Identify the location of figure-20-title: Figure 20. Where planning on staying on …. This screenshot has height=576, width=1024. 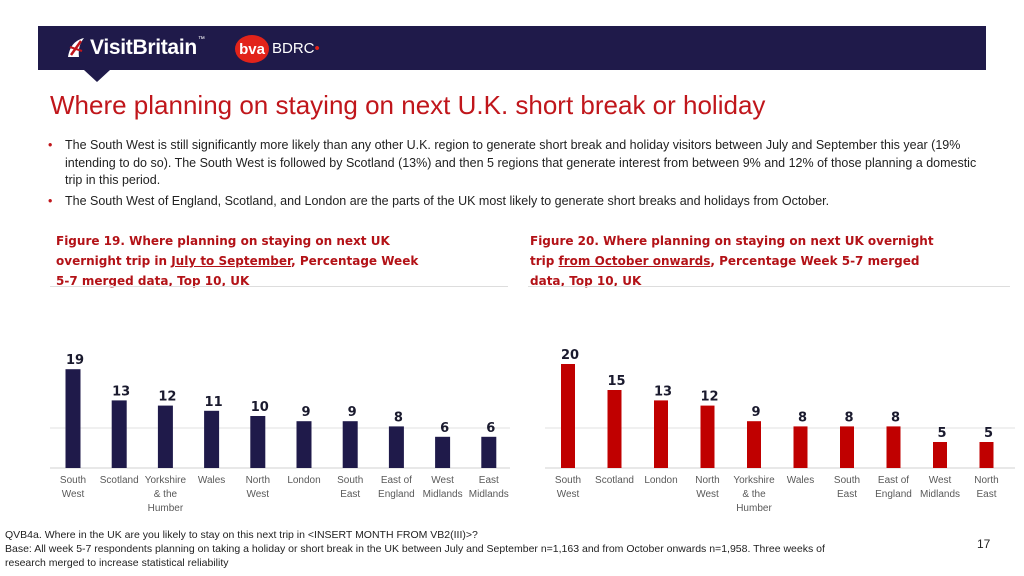
(750, 261).